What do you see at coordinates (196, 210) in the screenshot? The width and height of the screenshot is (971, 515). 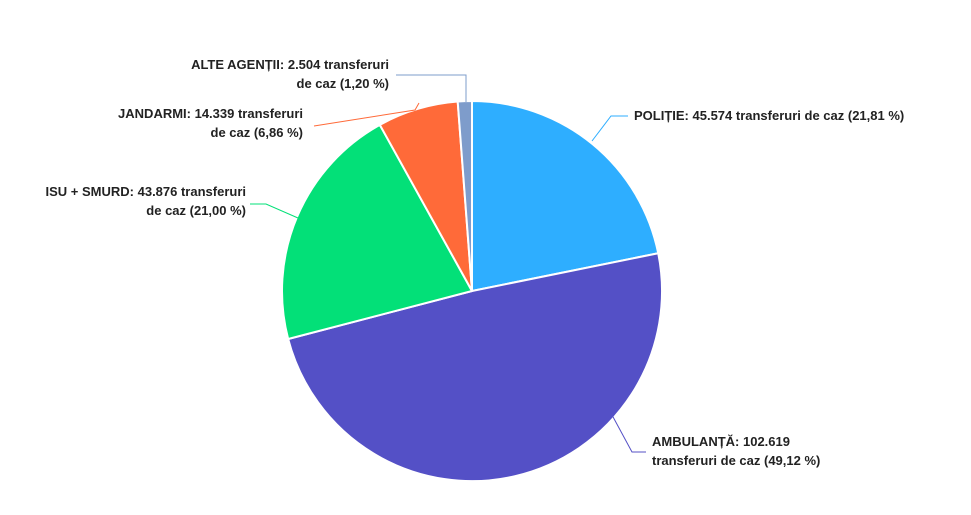 I see `slice-label-line: de caz (21,00 %)` at bounding box center [196, 210].